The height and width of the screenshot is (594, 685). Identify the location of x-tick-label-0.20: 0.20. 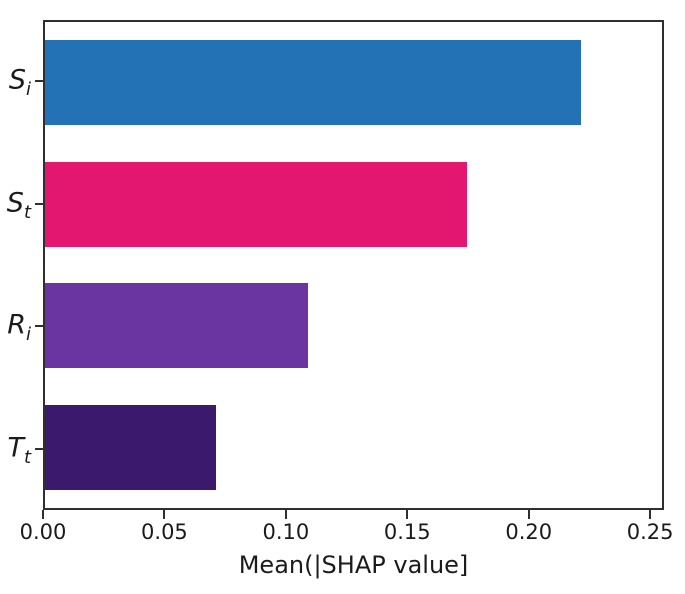
(529, 532).